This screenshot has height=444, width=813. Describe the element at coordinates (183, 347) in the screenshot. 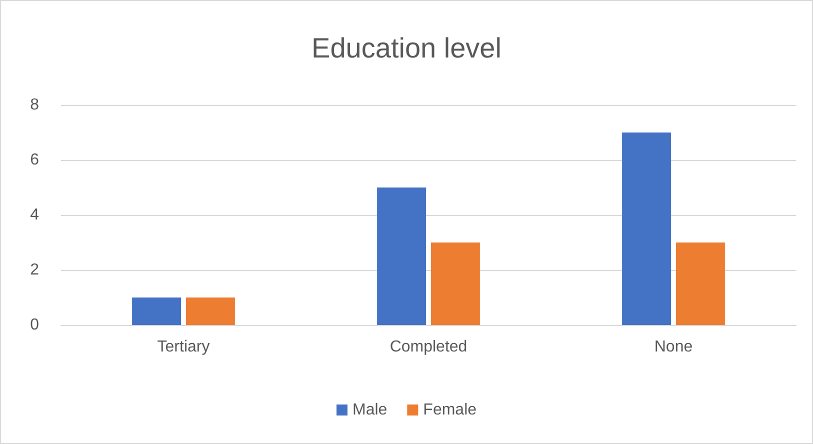

I see `x-tick-label: Tertiary` at that location.